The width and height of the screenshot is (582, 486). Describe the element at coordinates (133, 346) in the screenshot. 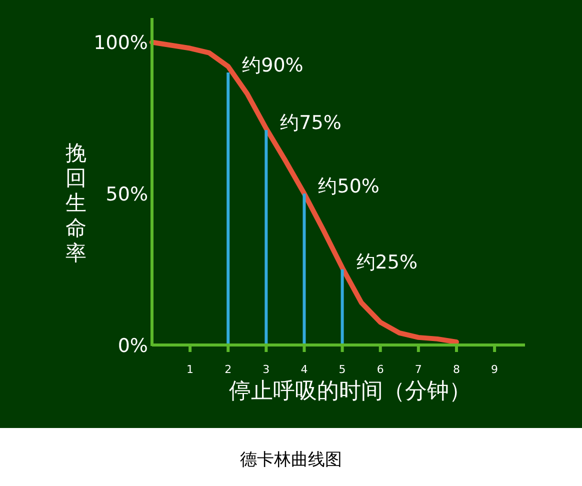

I see `y-tick-label: 0%` at that location.